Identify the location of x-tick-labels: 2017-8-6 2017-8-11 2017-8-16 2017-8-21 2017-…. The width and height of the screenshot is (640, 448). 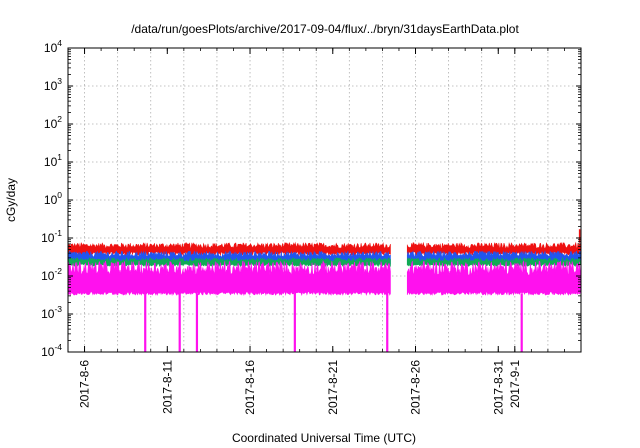
(300, 387).